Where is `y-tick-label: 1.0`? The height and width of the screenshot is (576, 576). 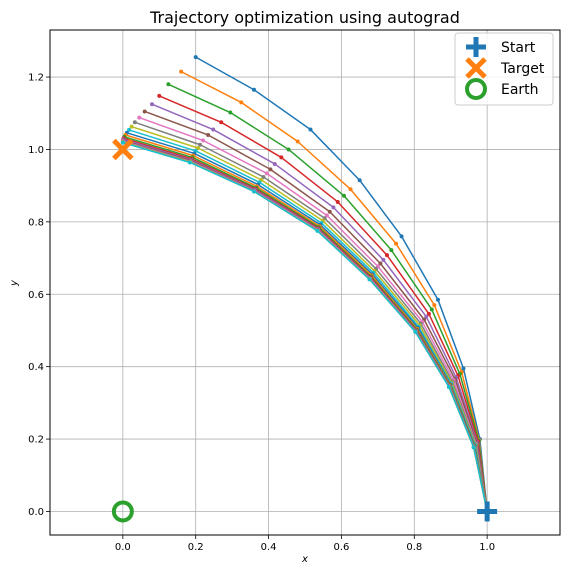
y-tick-label: 1.0 is located at coordinates (36, 150).